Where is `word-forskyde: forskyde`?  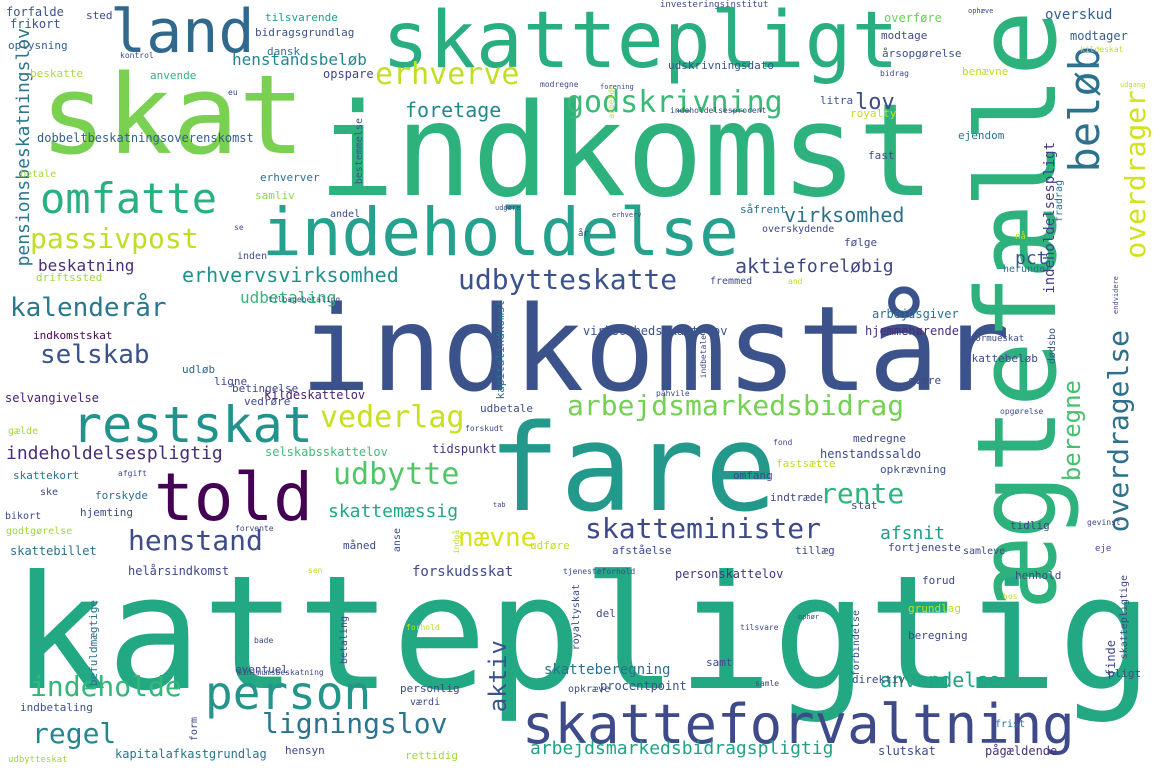
word-forskyde: forskyde is located at coordinates (121, 495).